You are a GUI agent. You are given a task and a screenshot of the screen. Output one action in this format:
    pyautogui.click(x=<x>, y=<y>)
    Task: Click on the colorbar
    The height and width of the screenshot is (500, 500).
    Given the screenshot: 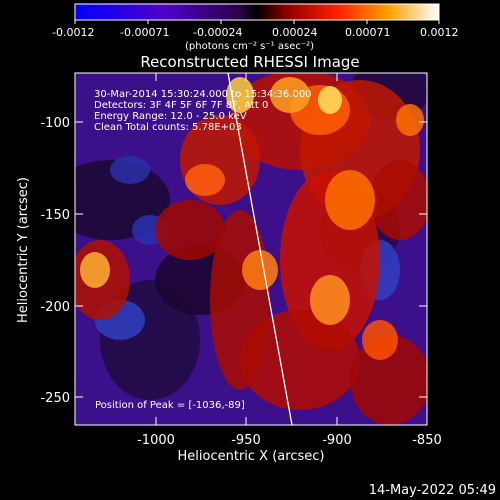 What is the action you would take?
    pyautogui.click(x=257, y=12)
    